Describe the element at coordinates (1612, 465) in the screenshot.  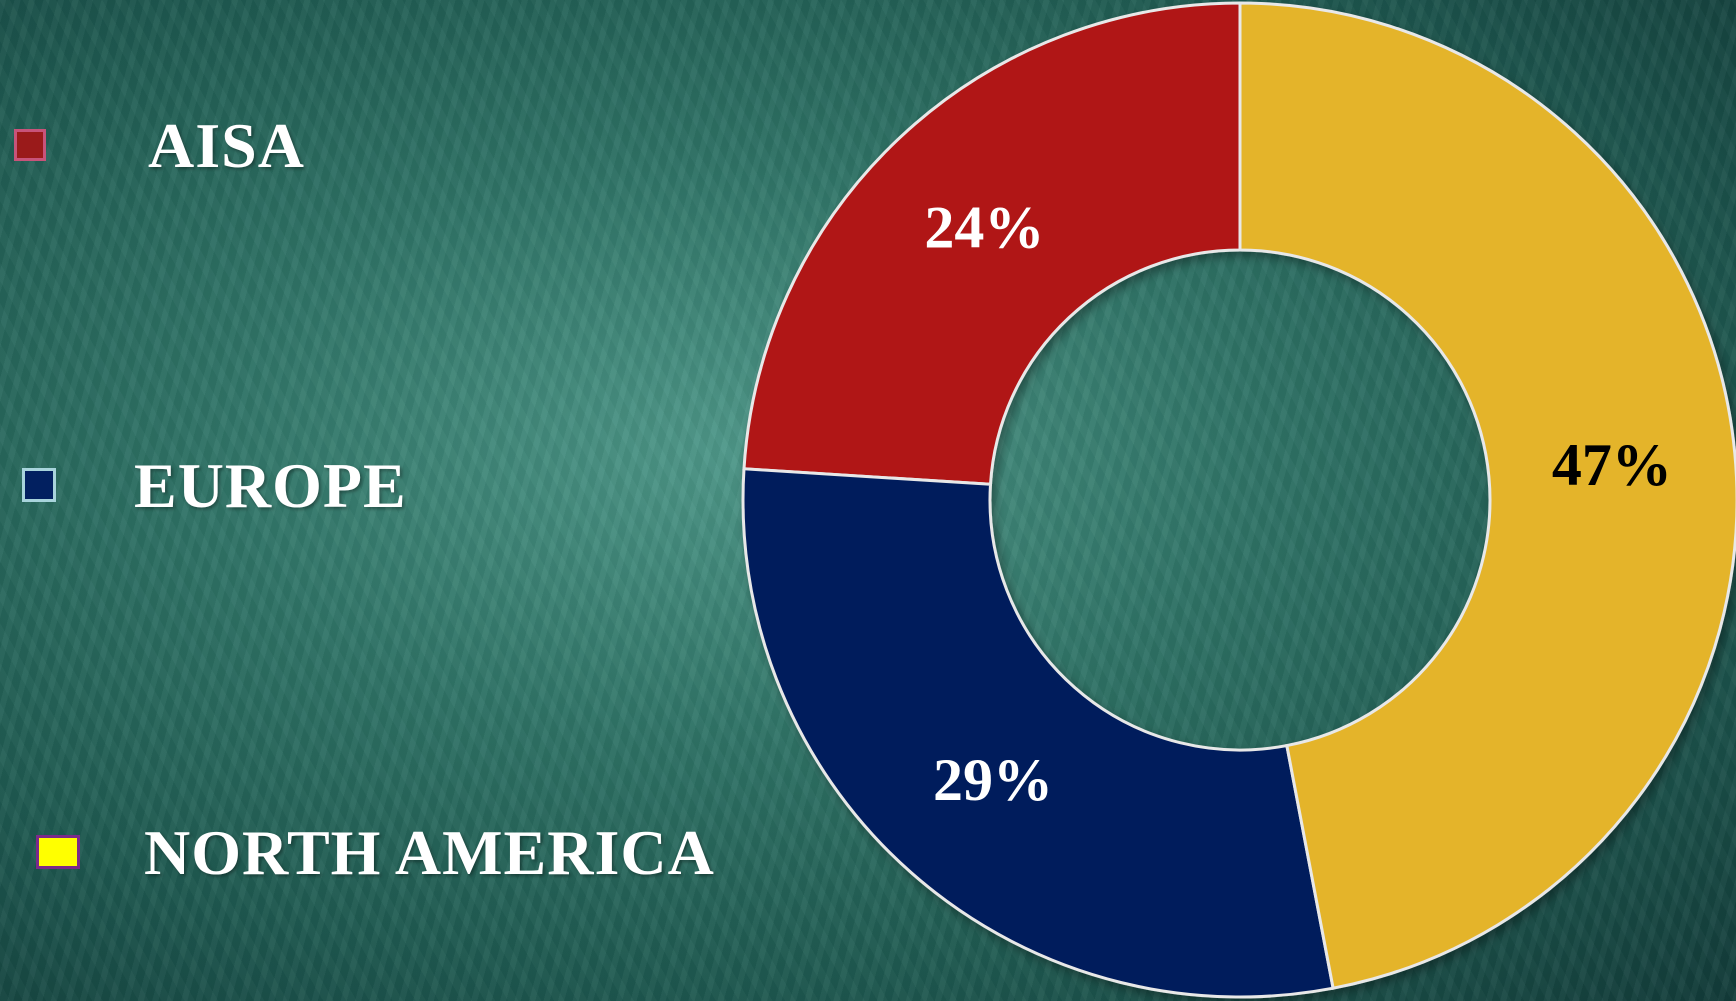
I see `data-label-north-america: 47%` at that location.